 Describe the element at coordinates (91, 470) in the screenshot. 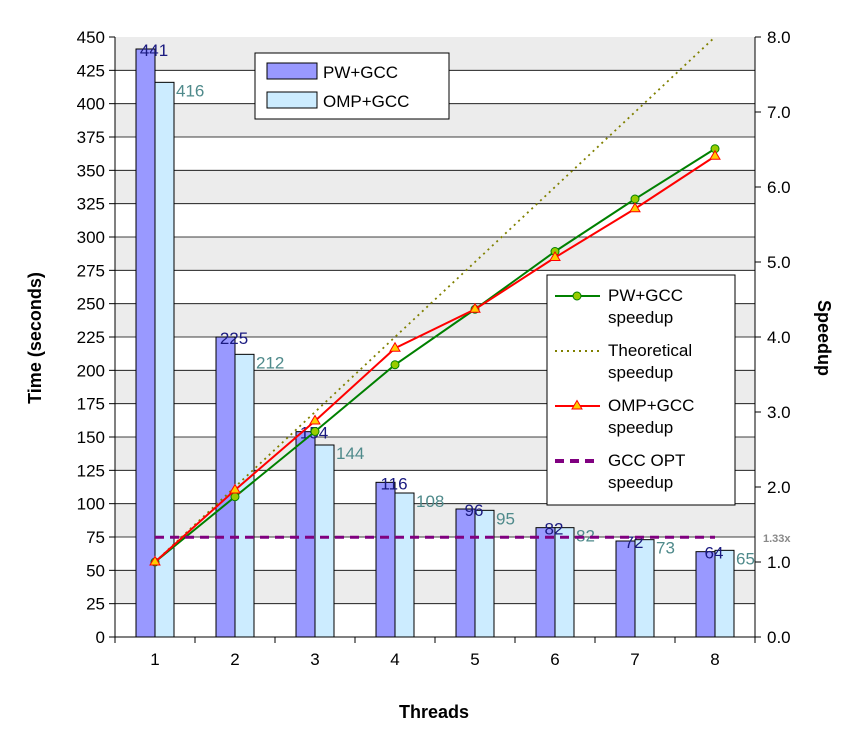

I see `y-tick-label: 125` at that location.